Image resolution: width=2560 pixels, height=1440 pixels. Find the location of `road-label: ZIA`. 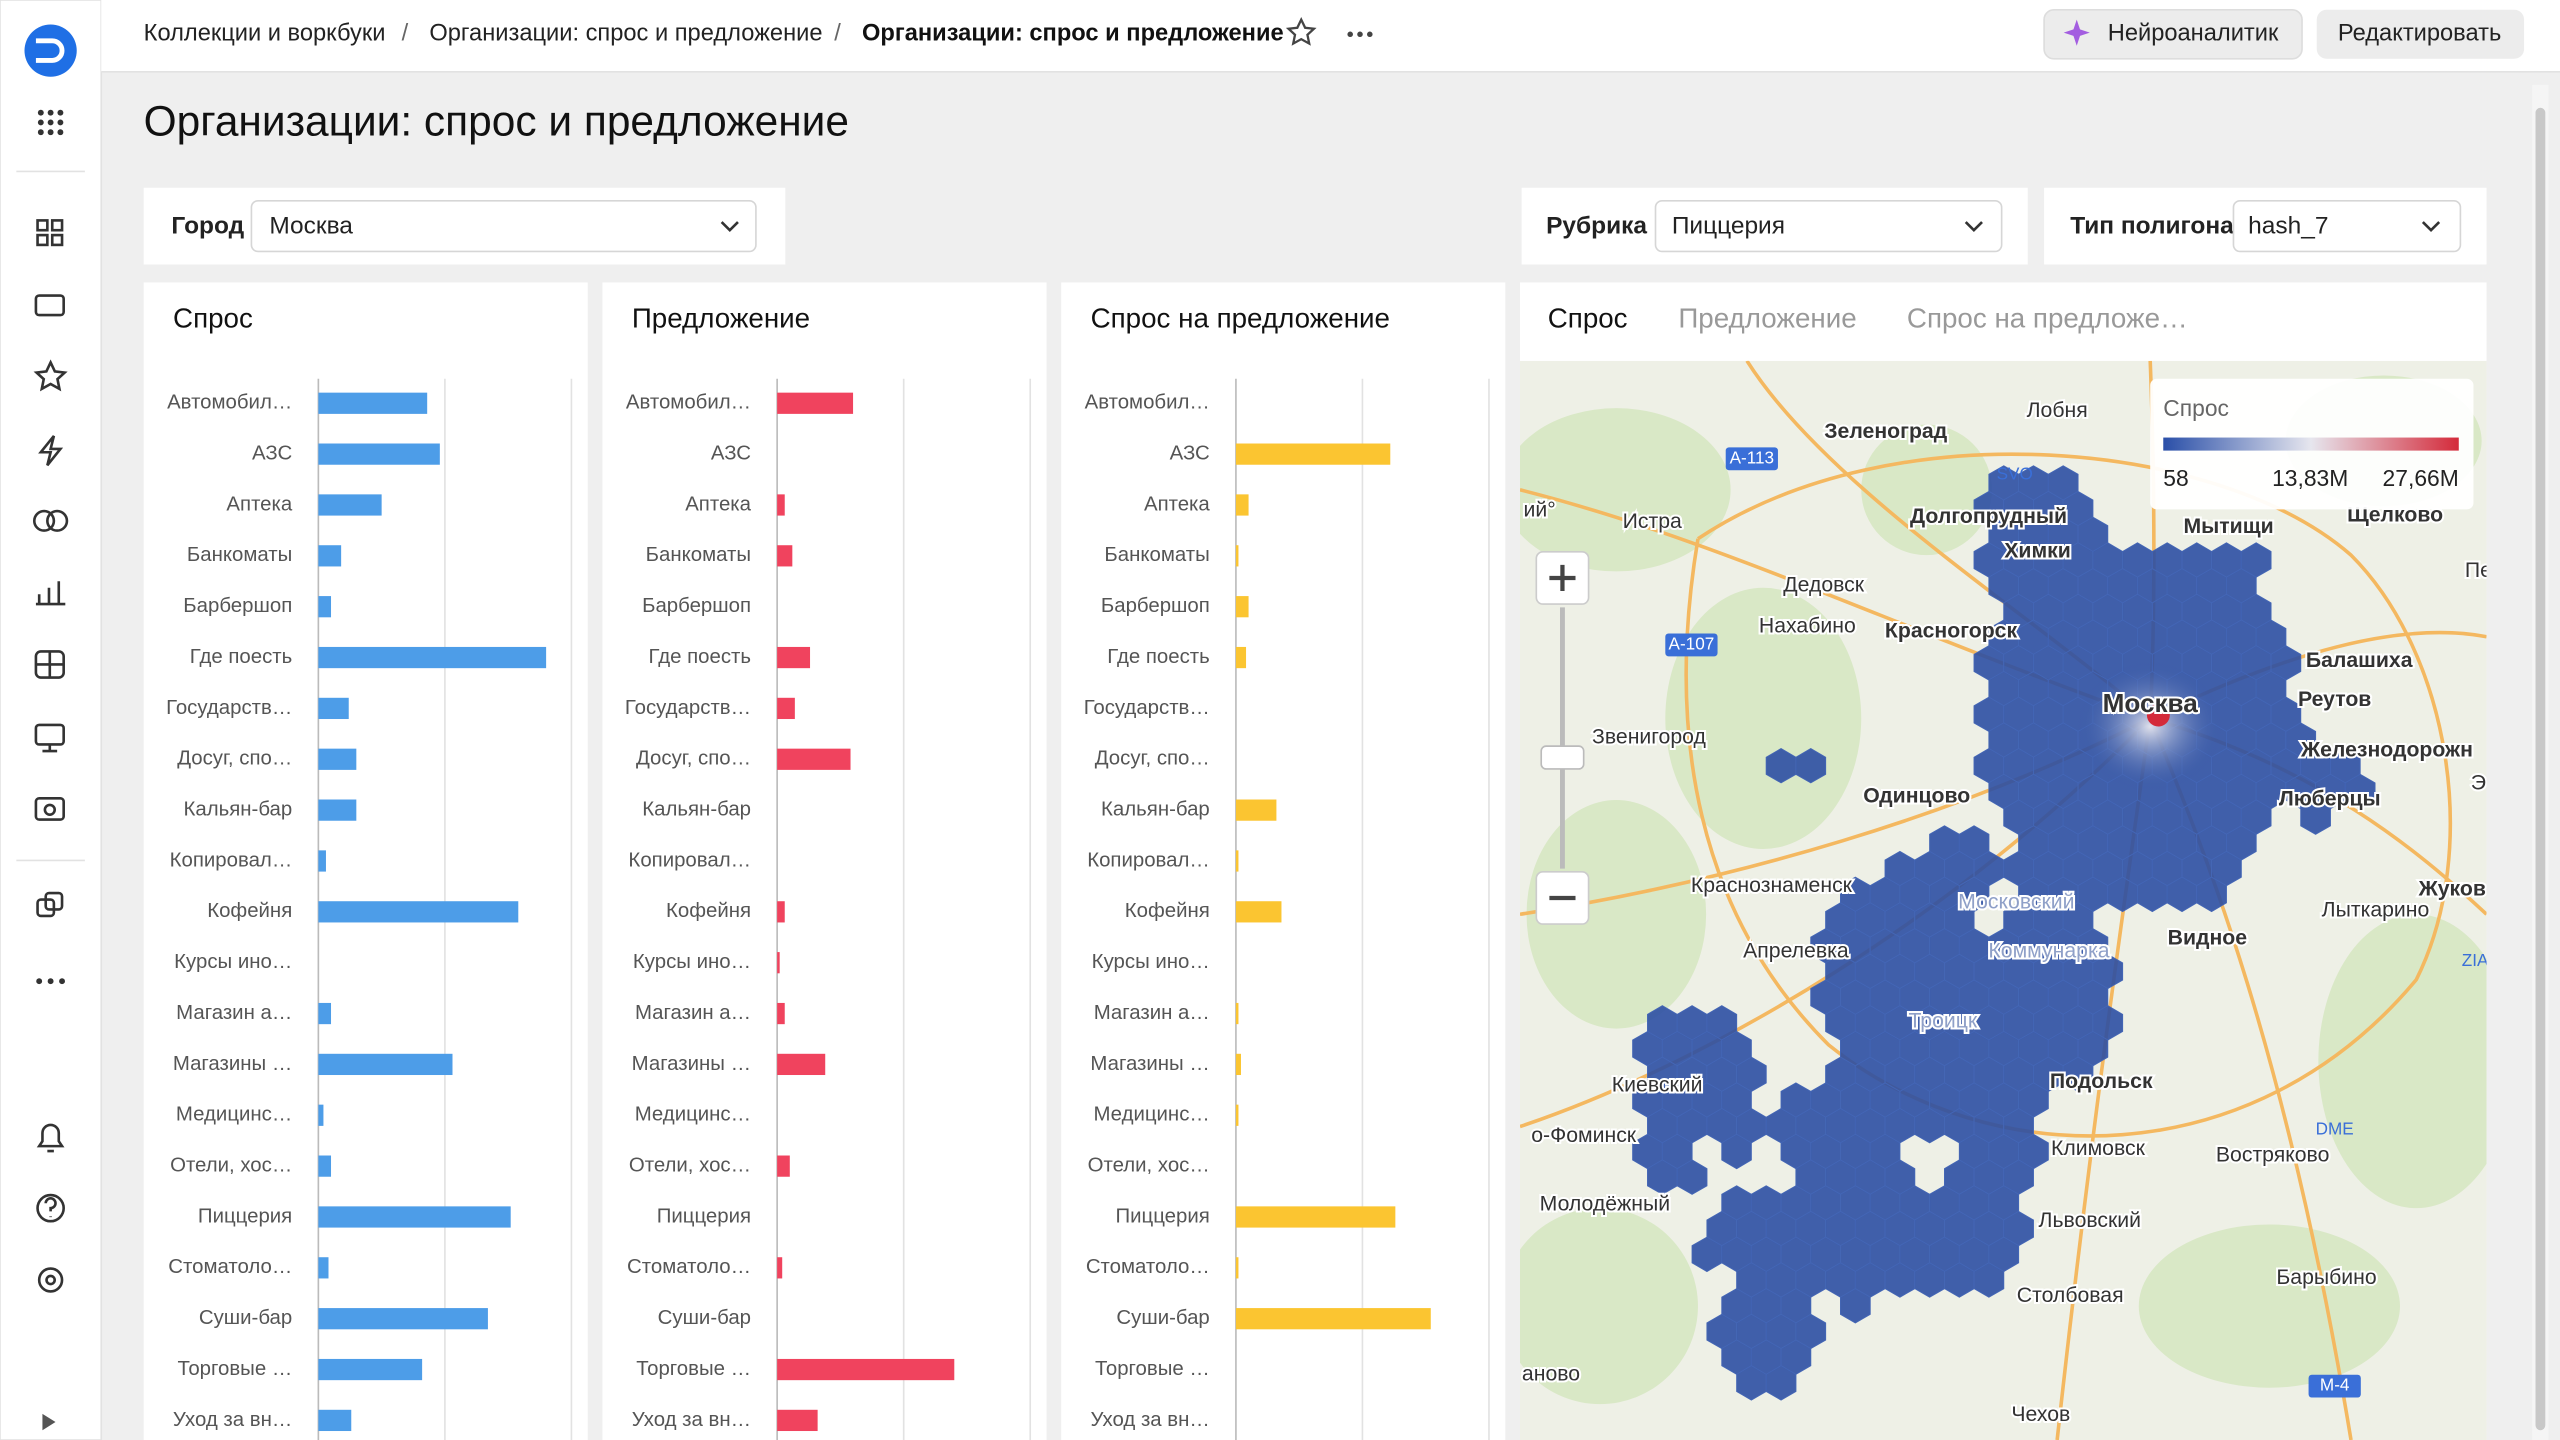

road-label: ZIA is located at coordinates (2475, 960).